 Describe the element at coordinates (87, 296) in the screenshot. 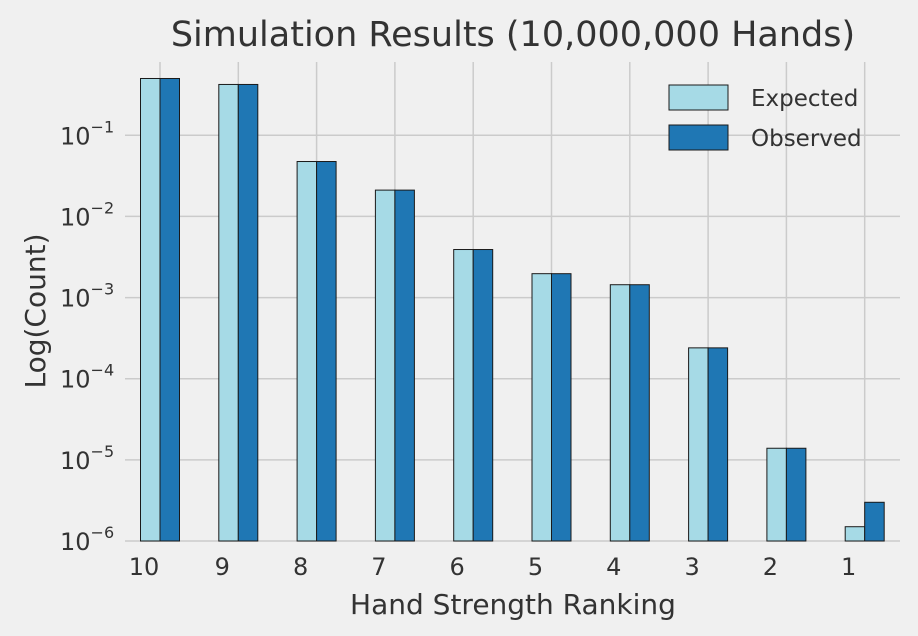

I see `y-tick-label: 10⁻³` at that location.